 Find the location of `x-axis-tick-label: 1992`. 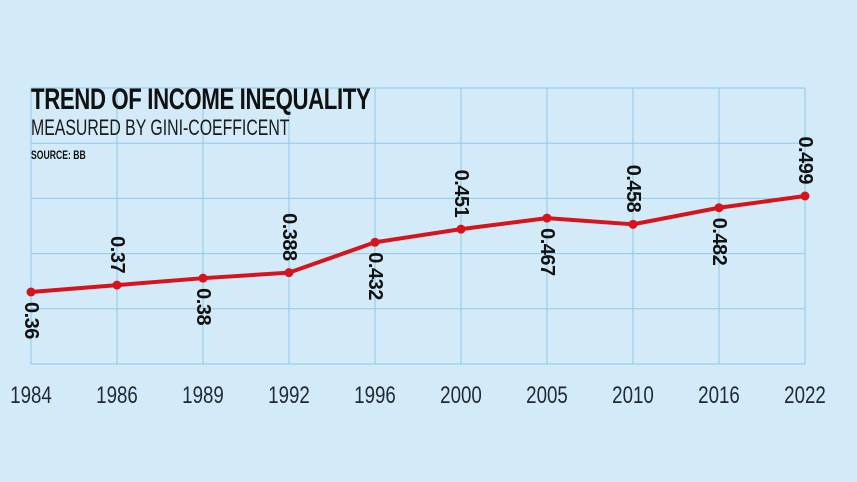

x-axis-tick-label: 1992 is located at coordinates (289, 395).